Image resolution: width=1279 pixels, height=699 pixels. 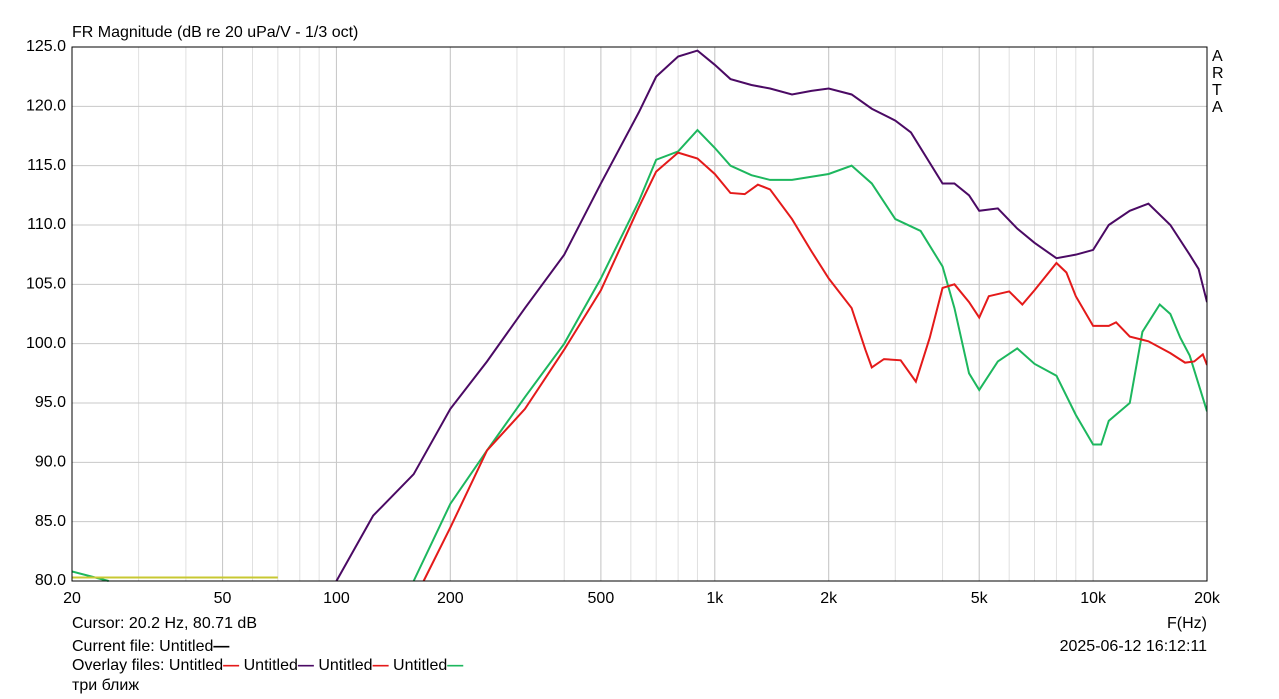 What do you see at coordinates (1218, 73) in the screenshot?
I see `side-letter: R` at bounding box center [1218, 73].